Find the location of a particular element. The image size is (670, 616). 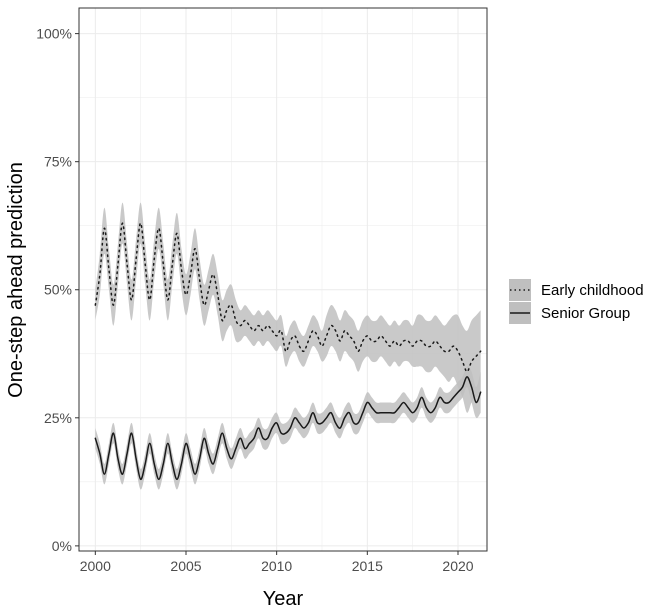

series-line-early-childhood is located at coordinates (288, 297).